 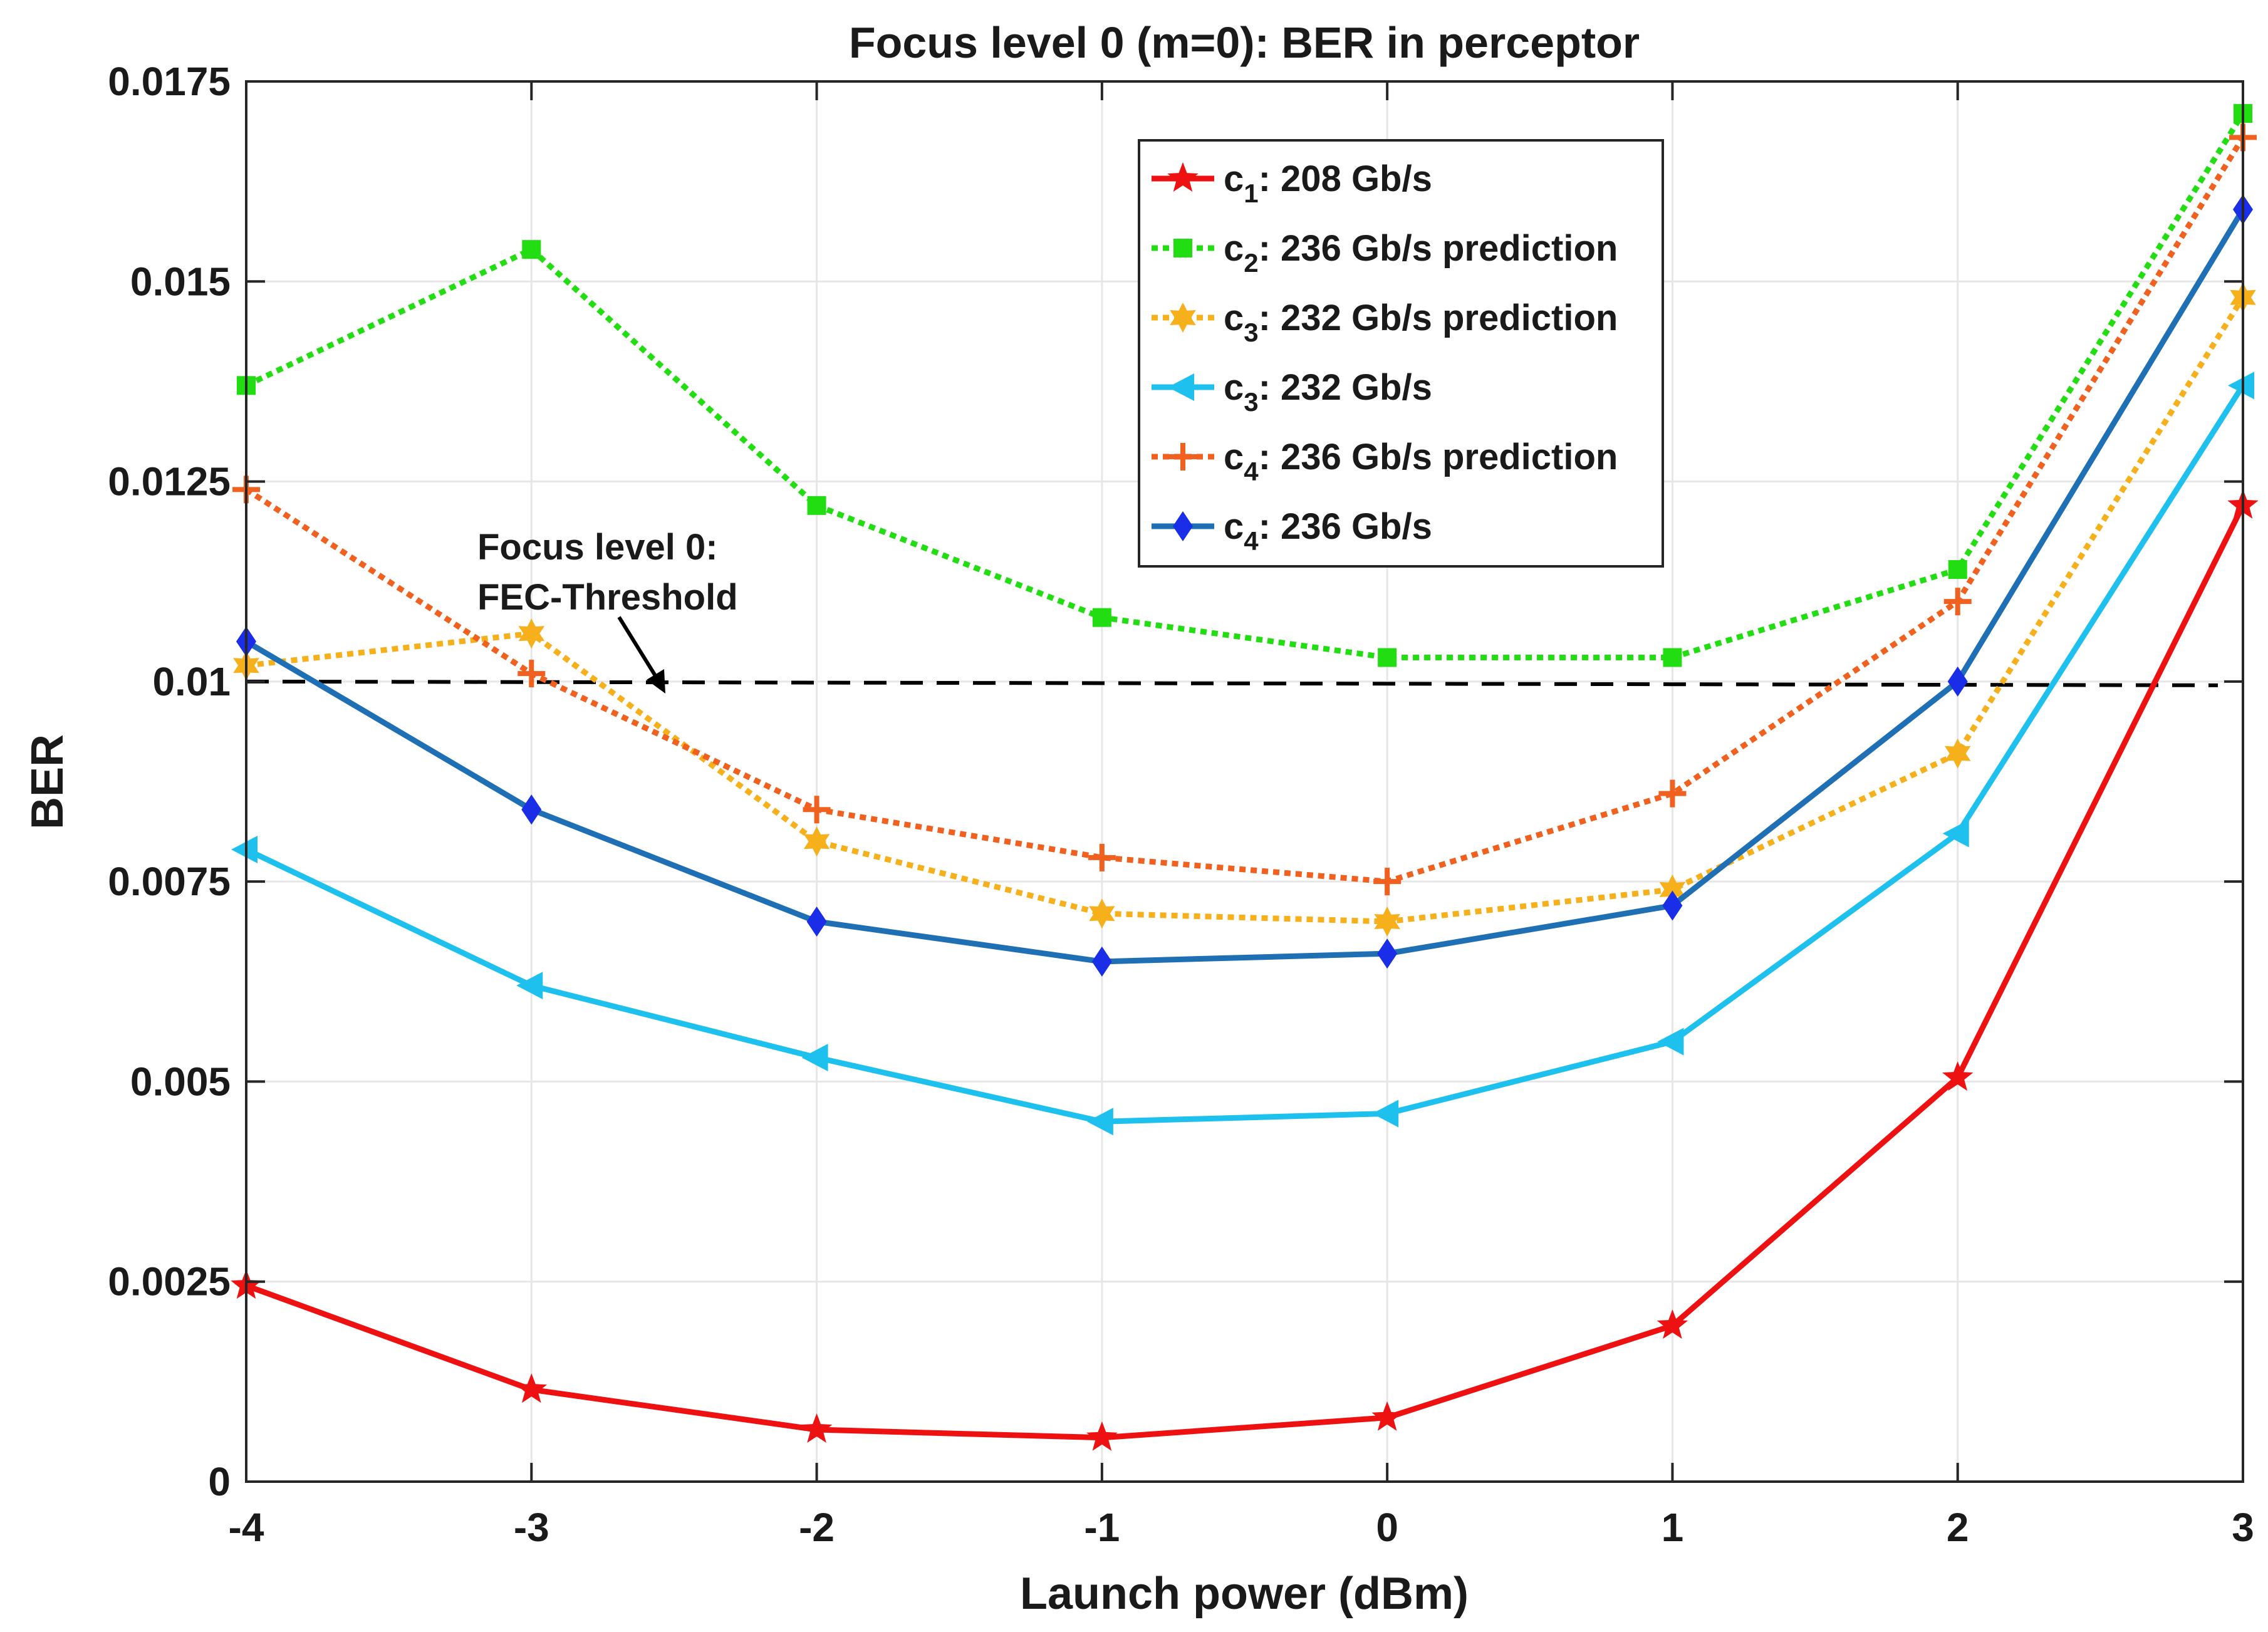 I want to click on y-tick-label: 0.0075, so click(x=169, y=881).